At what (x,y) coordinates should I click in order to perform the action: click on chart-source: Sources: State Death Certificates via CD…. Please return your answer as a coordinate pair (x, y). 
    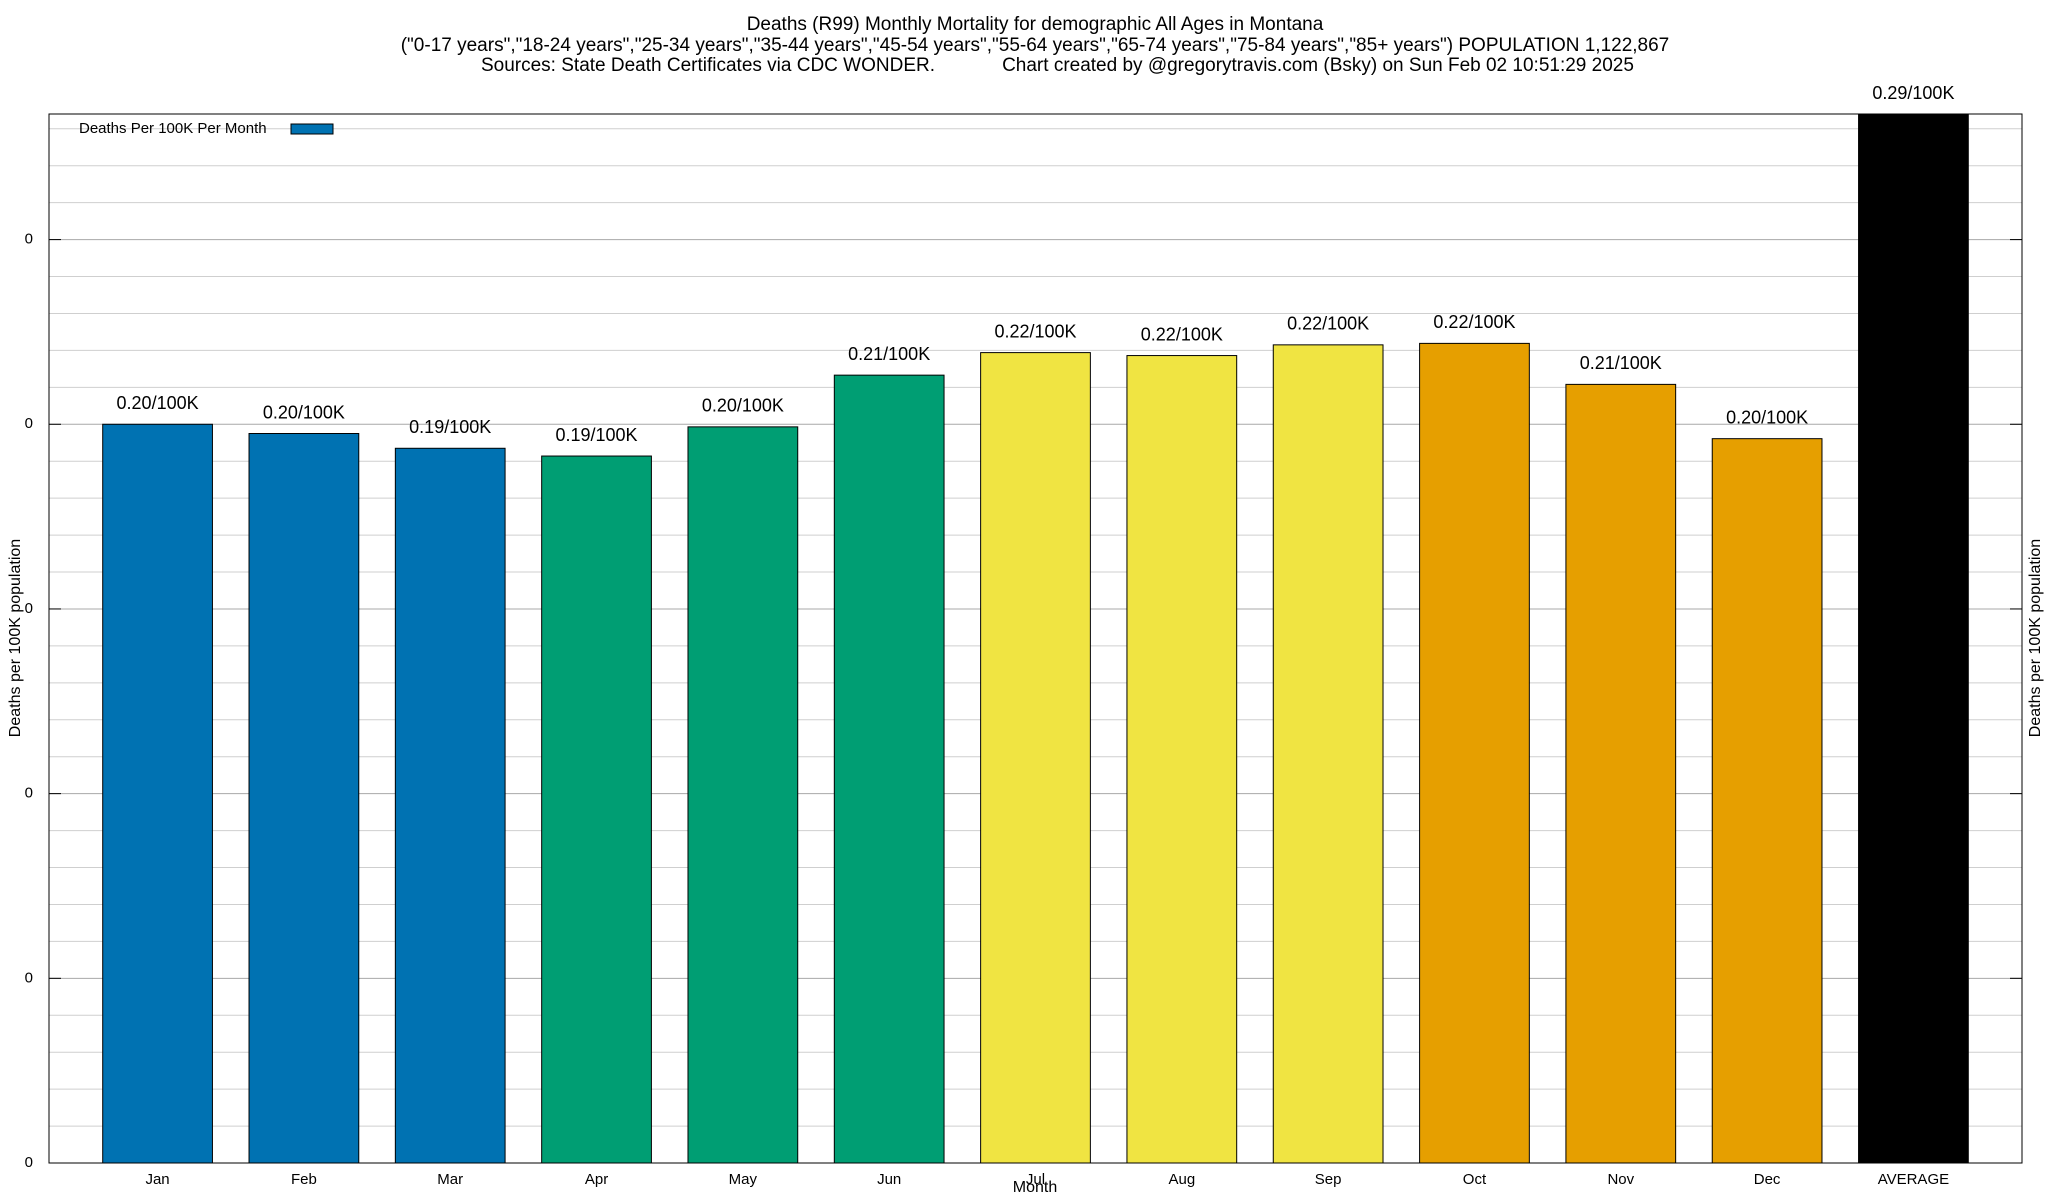
    Looking at the image, I should click on (708, 65).